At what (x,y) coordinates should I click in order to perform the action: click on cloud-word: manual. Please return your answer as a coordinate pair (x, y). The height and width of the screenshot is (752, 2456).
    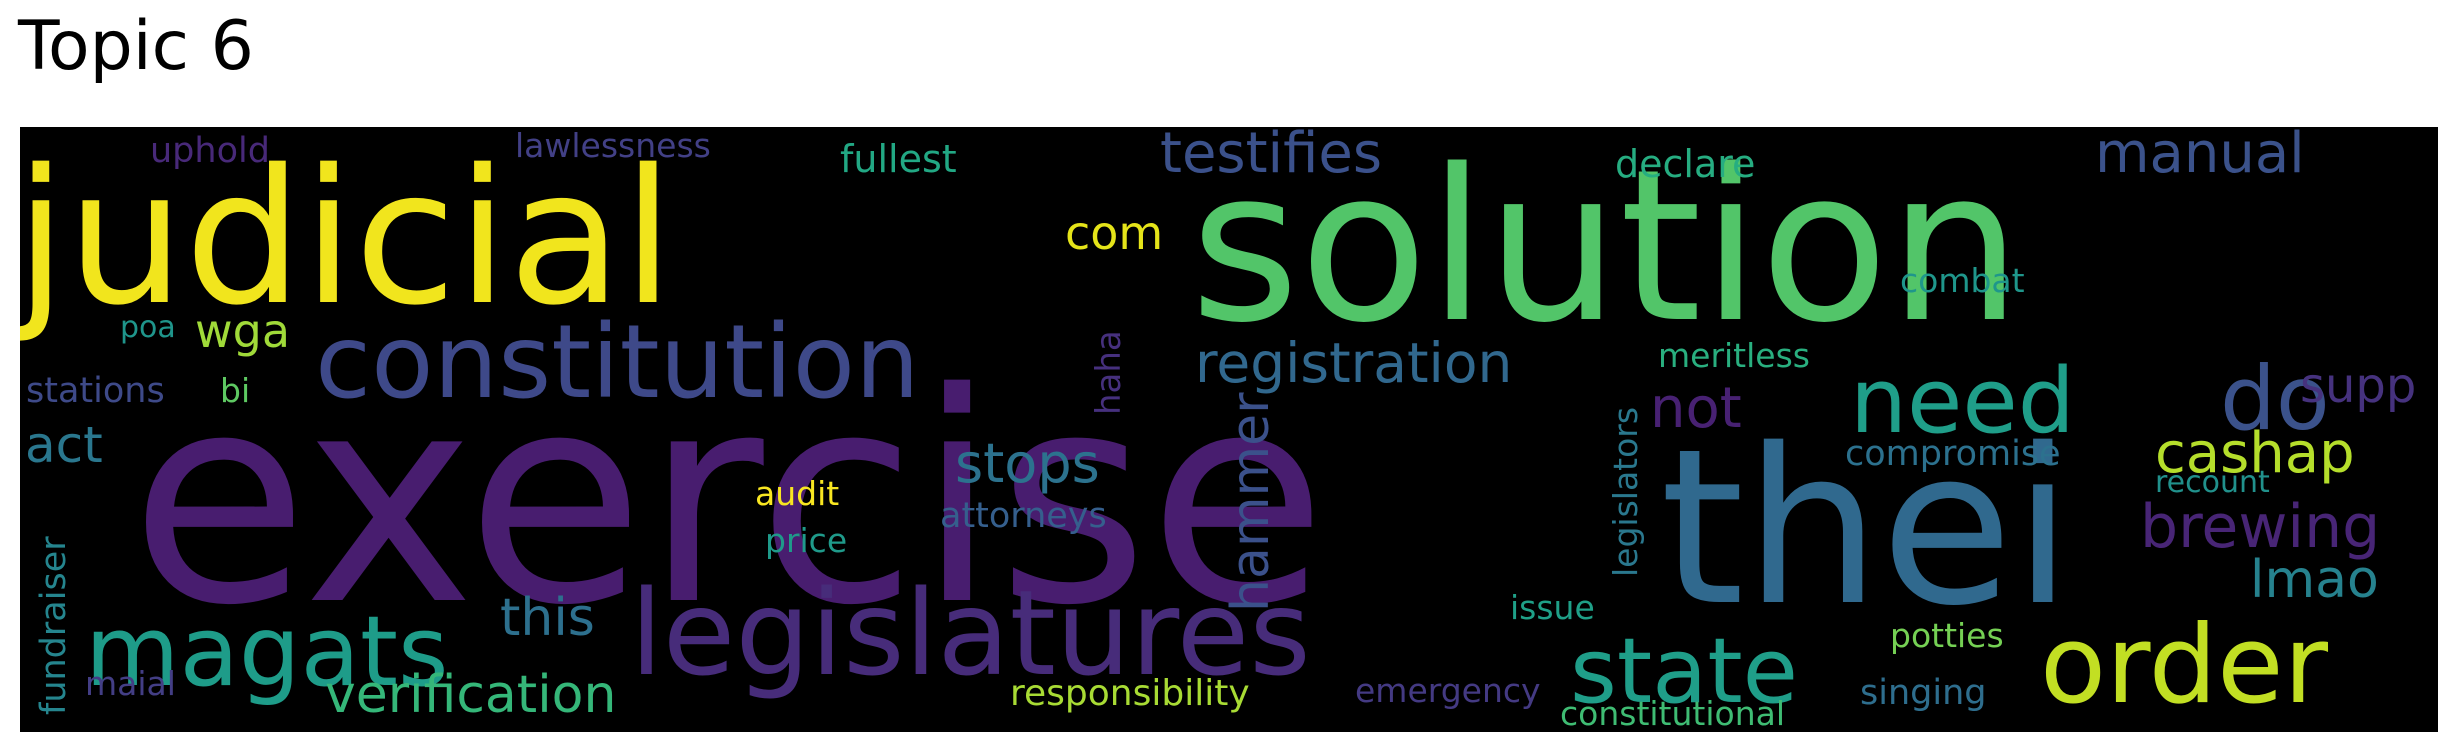
    Looking at the image, I should click on (2200, 156).